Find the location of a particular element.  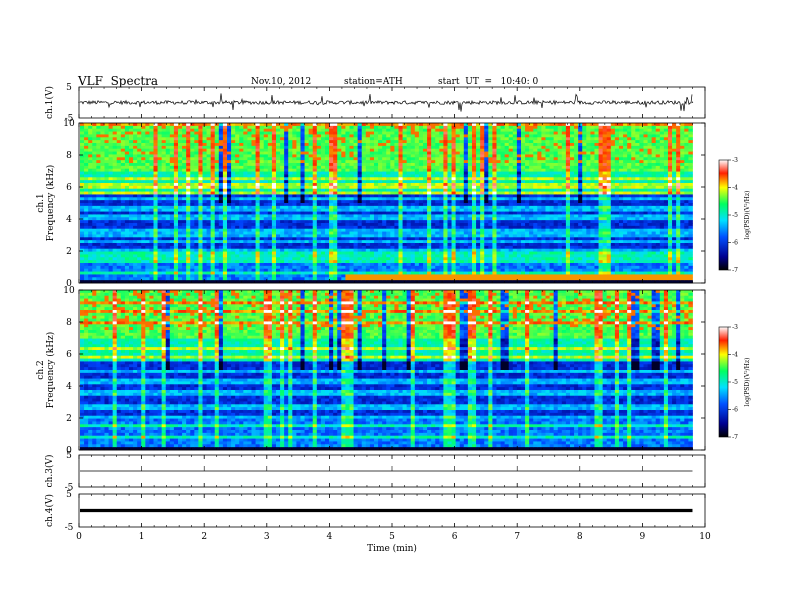

observation-date: Nov.10, 2012 is located at coordinates (281, 82).